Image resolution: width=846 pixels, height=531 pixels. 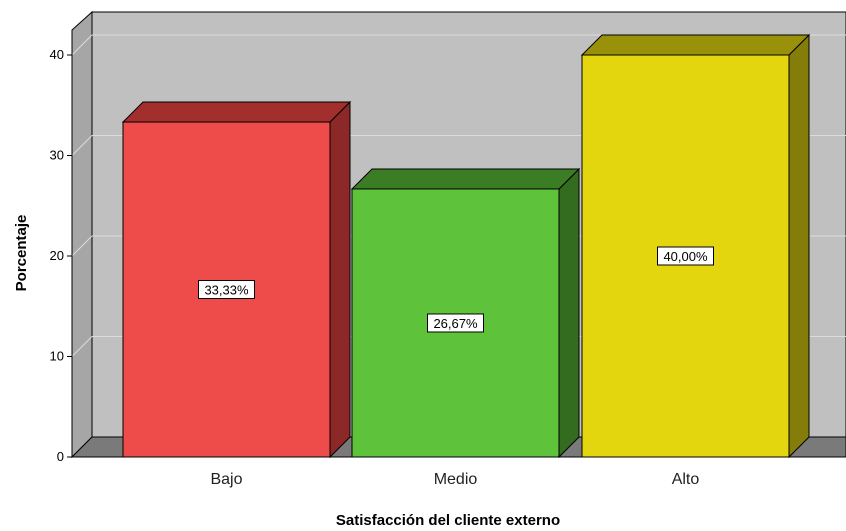 I want to click on y-tick-label: 10, so click(x=57, y=356).